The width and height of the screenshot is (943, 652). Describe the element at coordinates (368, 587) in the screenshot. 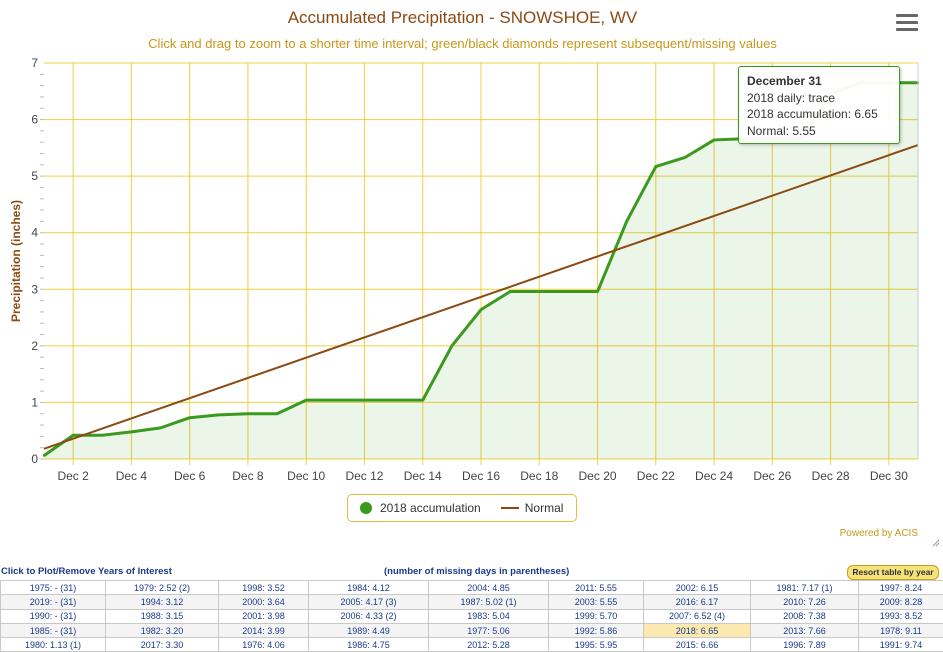

I see `year-cell: 1984: 4.12` at that location.